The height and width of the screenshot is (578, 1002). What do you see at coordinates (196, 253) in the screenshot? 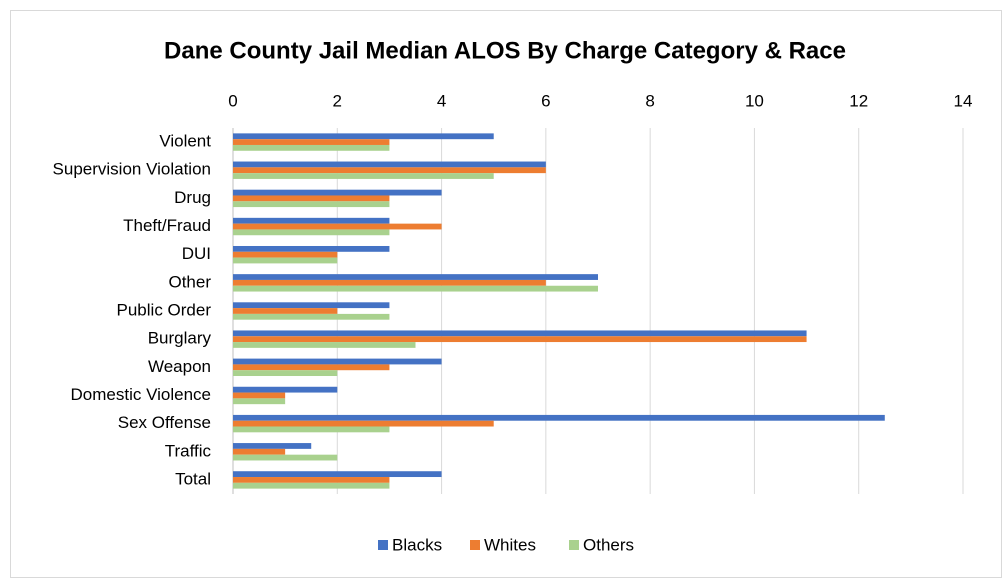
I see `y-tick-label: DUI` at bounding box center [196, 253].